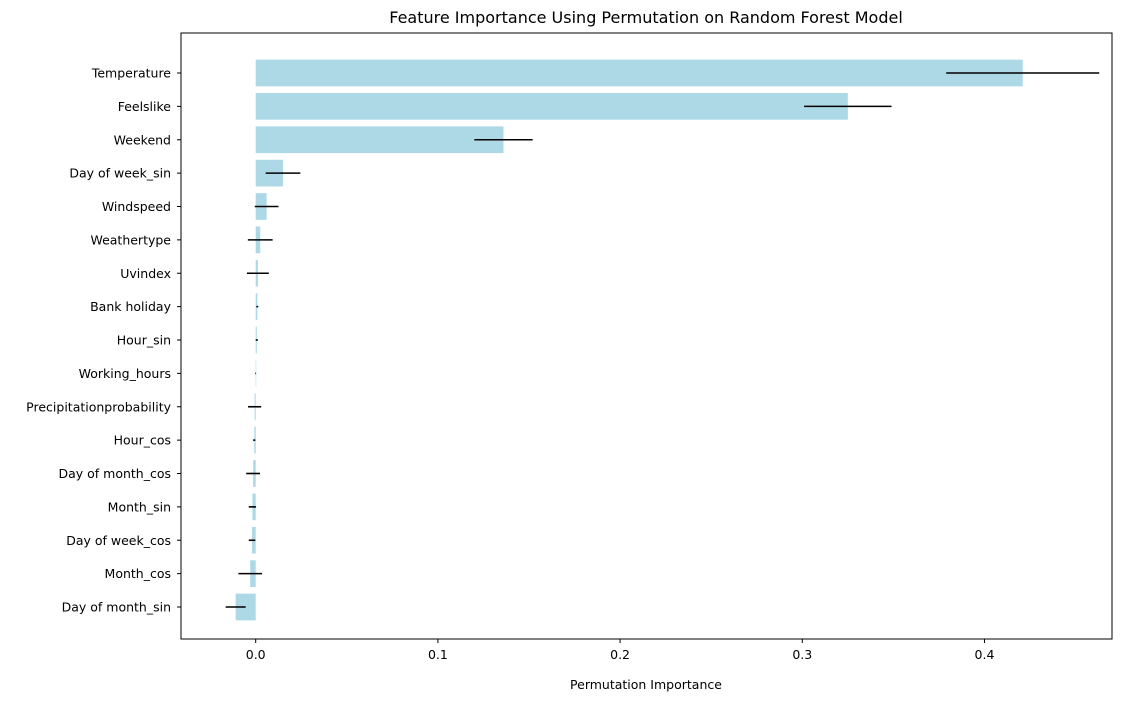 The width and height of the screenshot is (1121, 705). Describe the element at coordinates (620, 654) in the screenshot. I see `x-tick-label-2: 0.2` at that location.